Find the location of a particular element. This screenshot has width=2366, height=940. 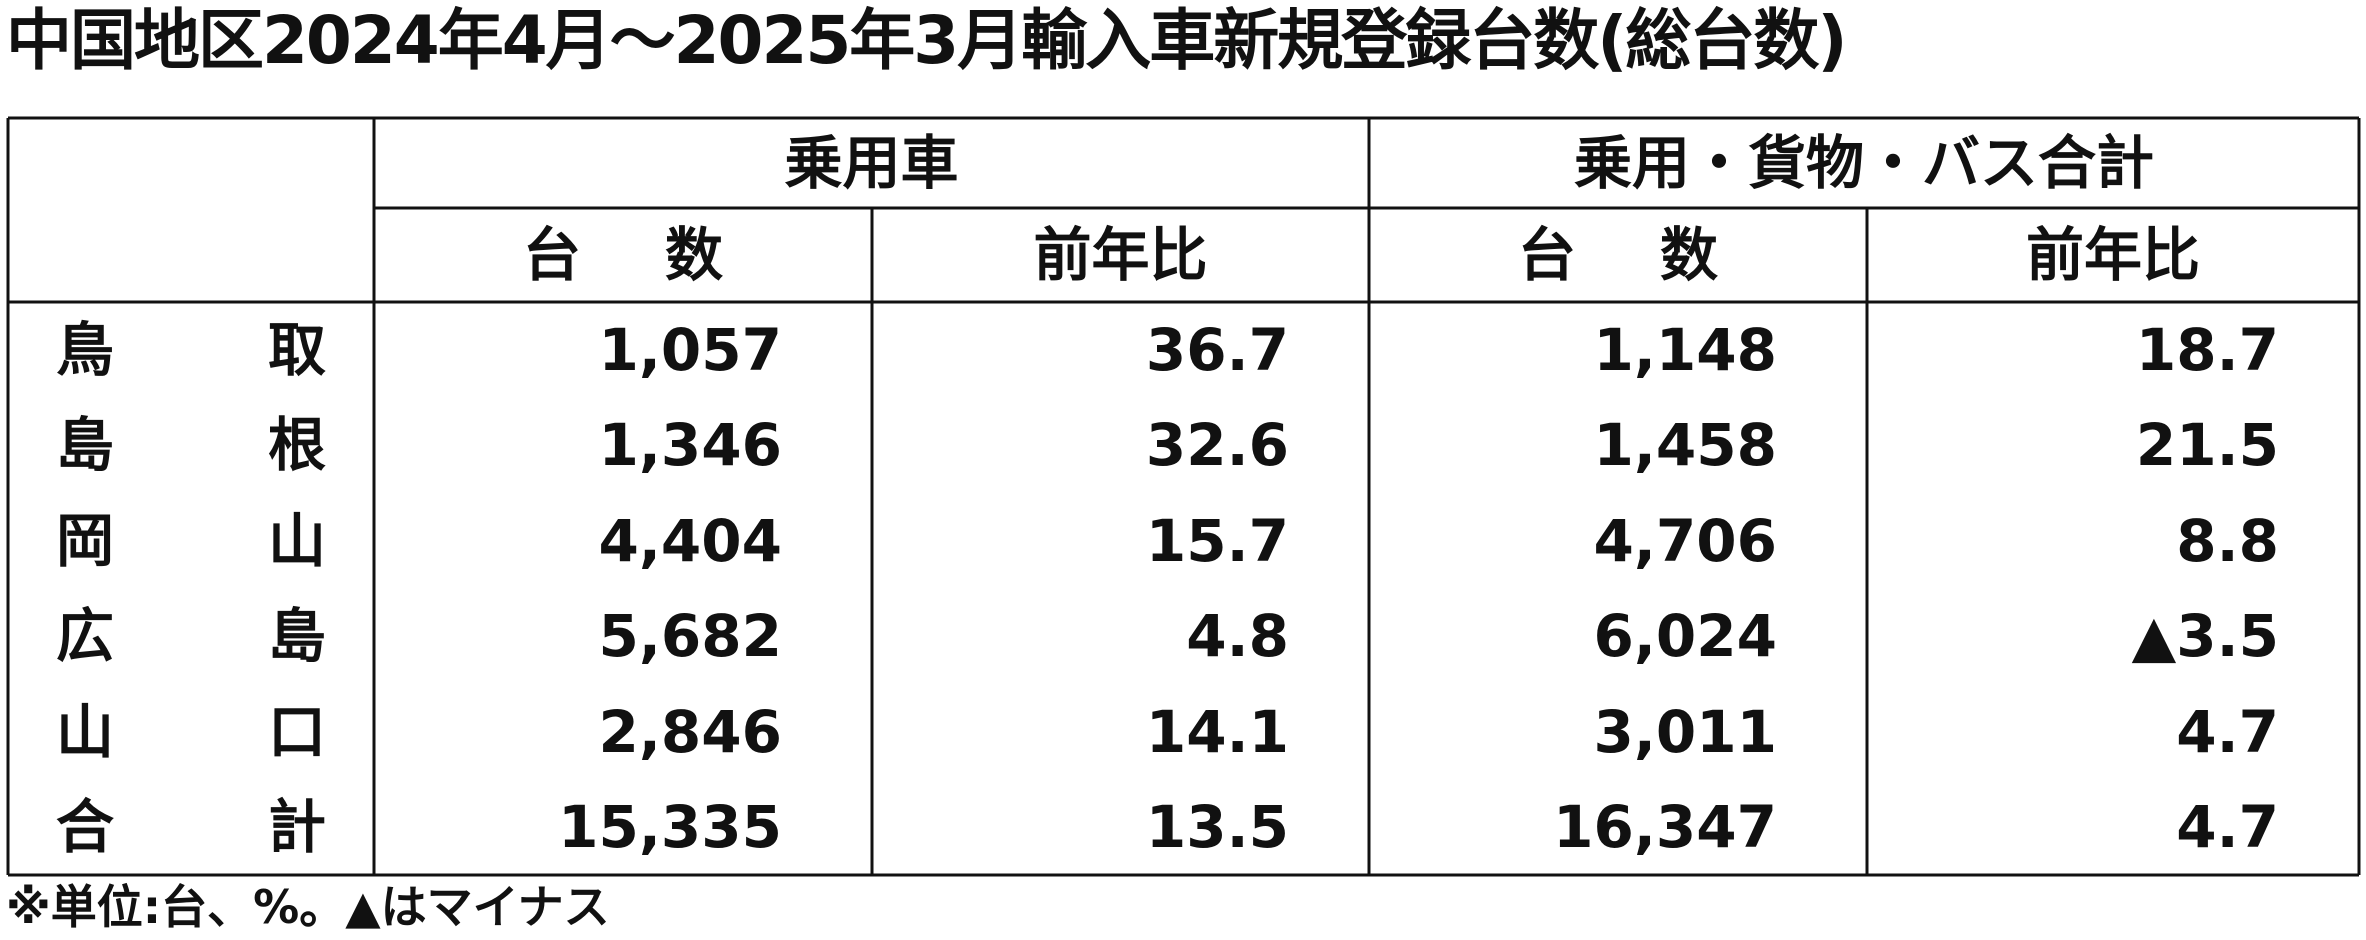

row-label: 山 口 is located at coordinates (191, 732).